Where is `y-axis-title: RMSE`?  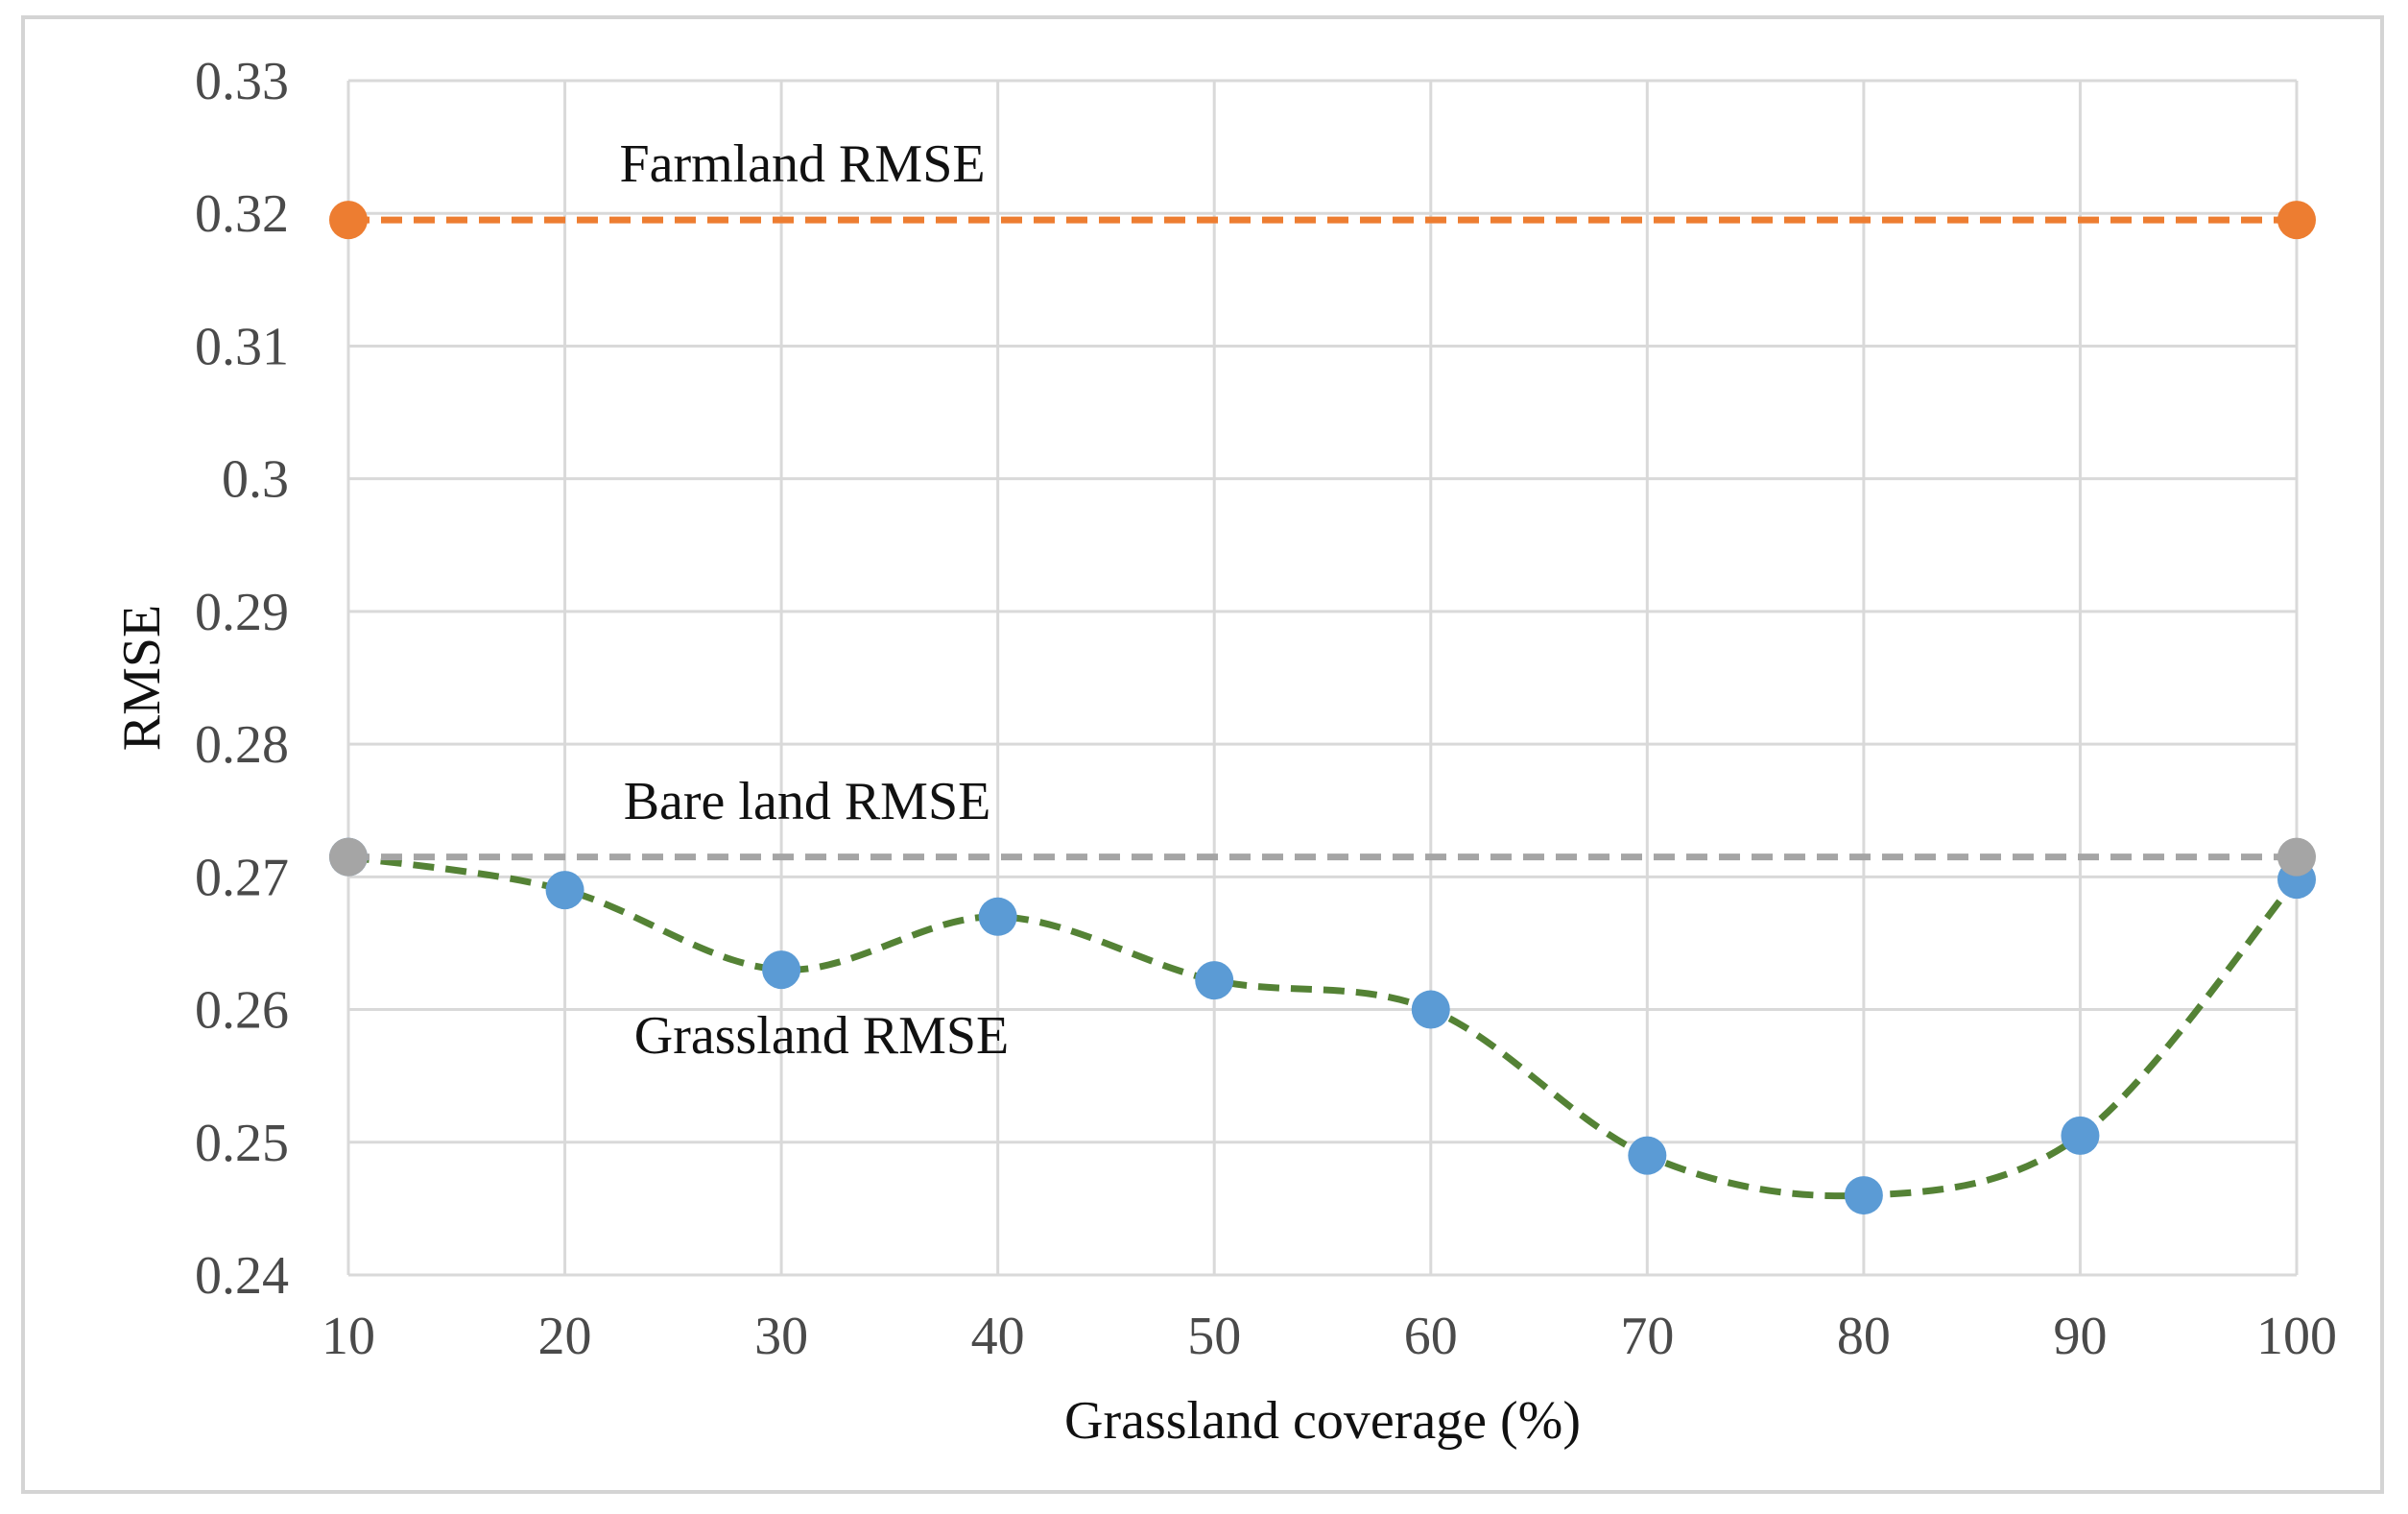 y-axis-title: RMSE is located at coordinates (142, 678).